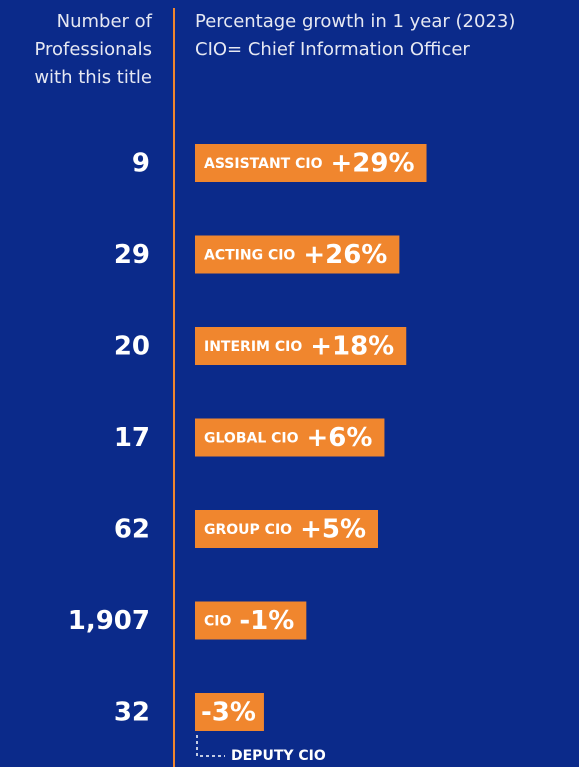  Describe the element at coordinates (109, 621) in the screenshot. I see `count-label: 1,907` at that location.